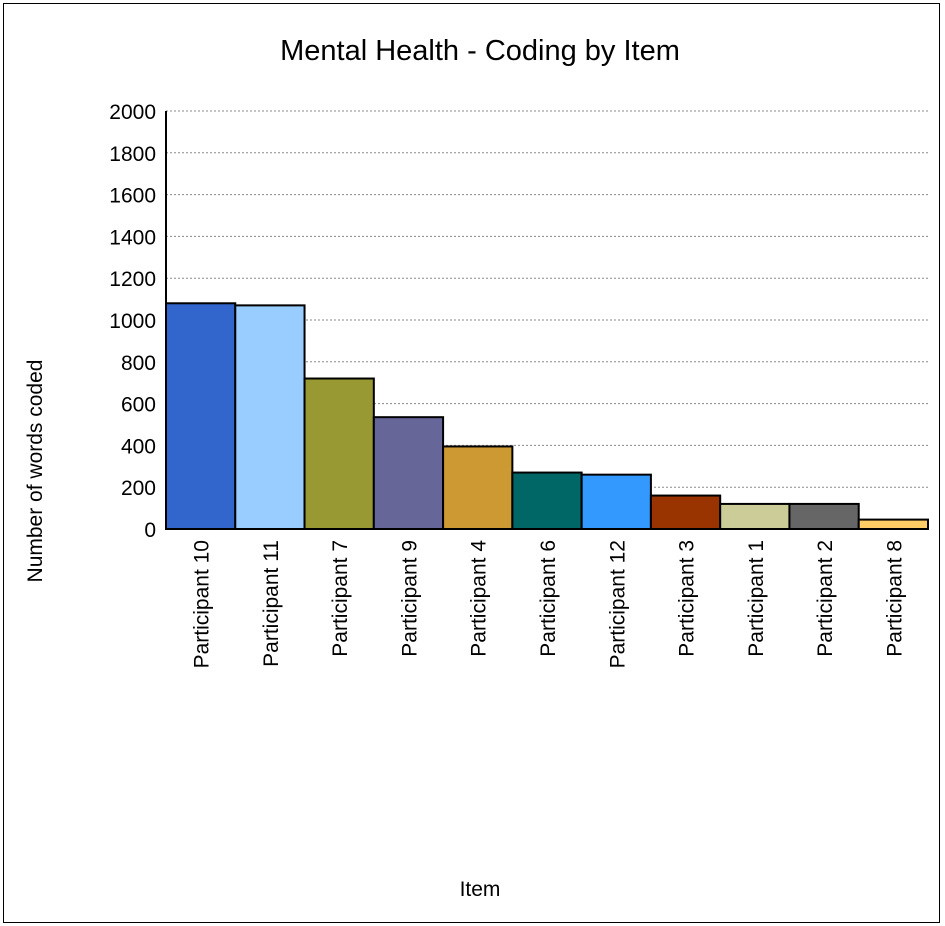  What do you see at coordinates (480, 889) in the screenshot?
I see `x-axis-title: Item` at bounding box center [480, 889].